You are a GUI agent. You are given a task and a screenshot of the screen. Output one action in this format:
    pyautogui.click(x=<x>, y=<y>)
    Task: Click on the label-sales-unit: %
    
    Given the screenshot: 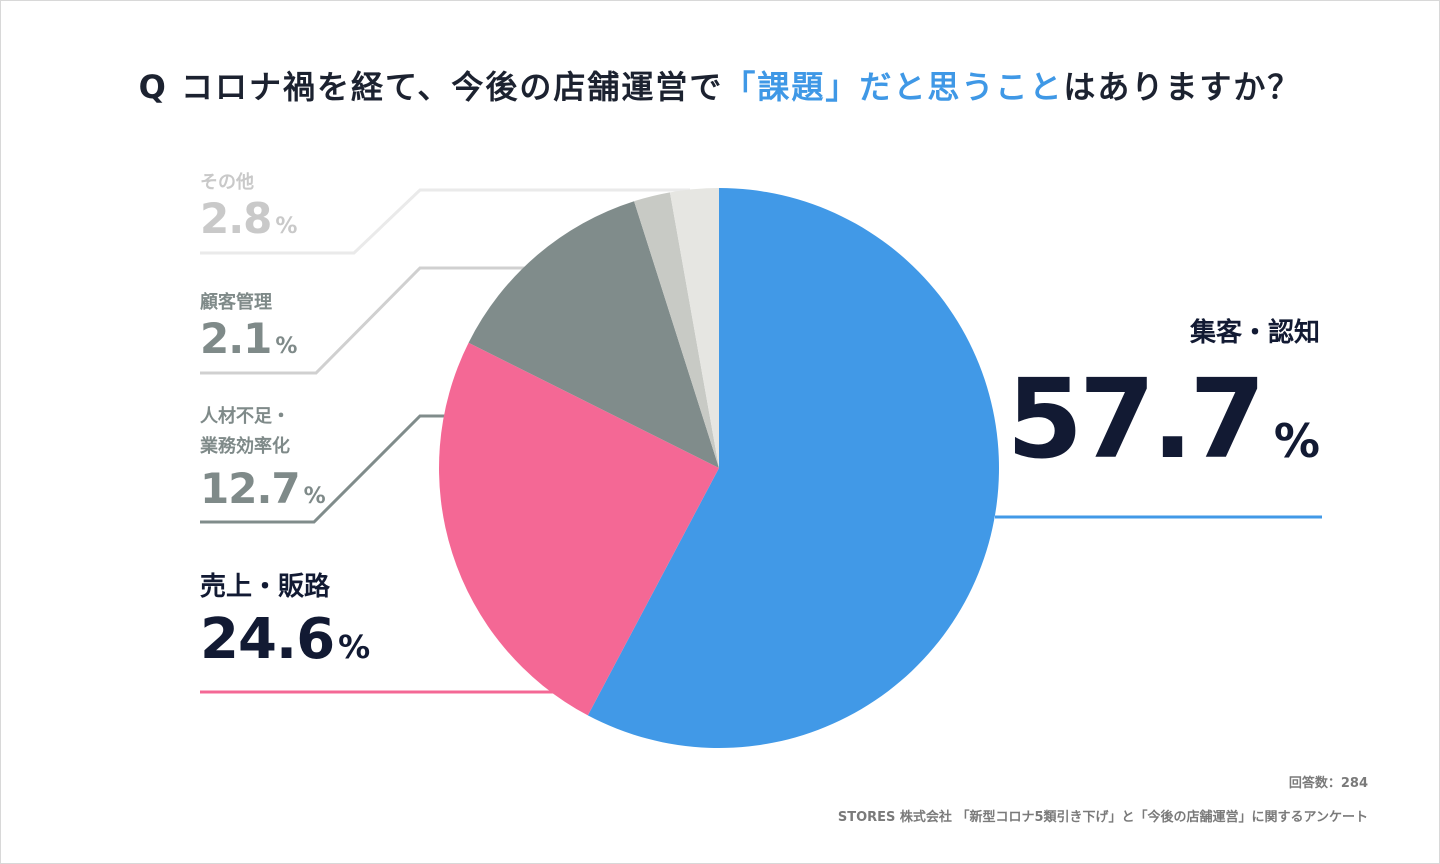 What is the action you would take?
    pyautogui.click(x=354, y=647)
    